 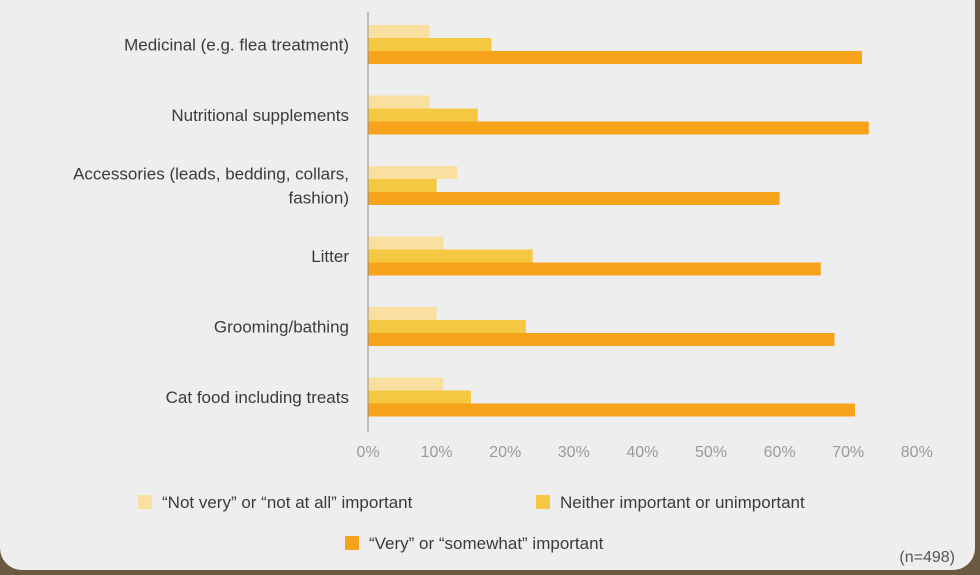 I want to click on category-label: Litter, so click(x=330, y=256).